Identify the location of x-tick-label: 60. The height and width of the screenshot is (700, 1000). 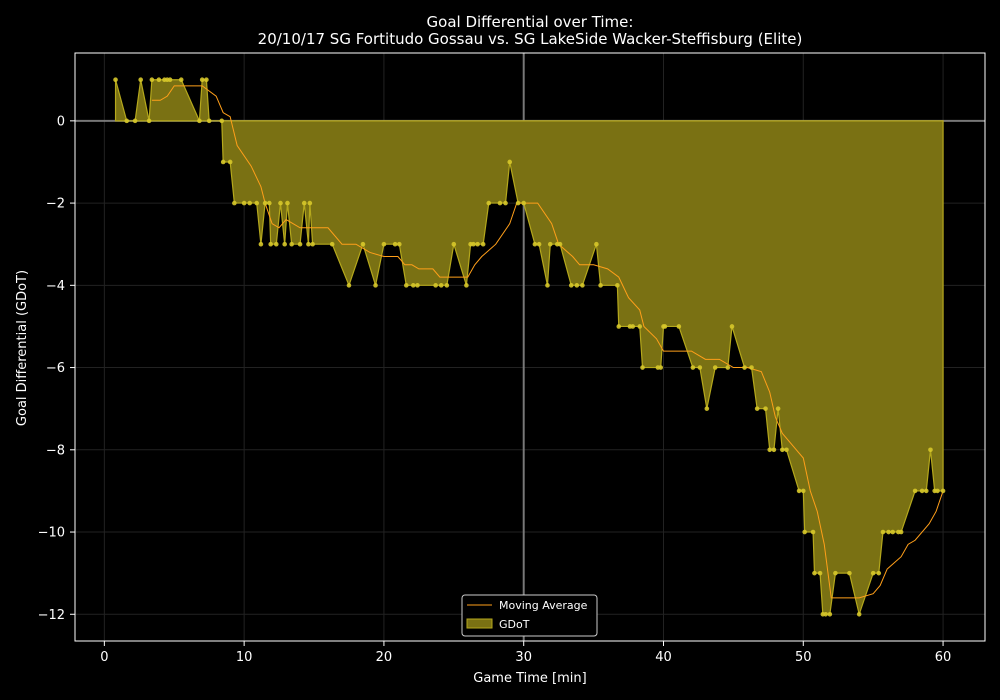
(943, 657).